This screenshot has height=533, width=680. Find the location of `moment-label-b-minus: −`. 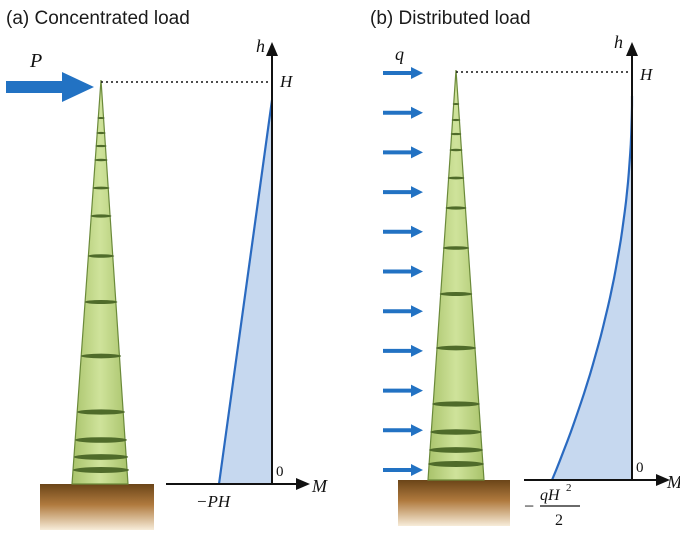

moment-label-b-minus: − is located at coordinates (529, 506).